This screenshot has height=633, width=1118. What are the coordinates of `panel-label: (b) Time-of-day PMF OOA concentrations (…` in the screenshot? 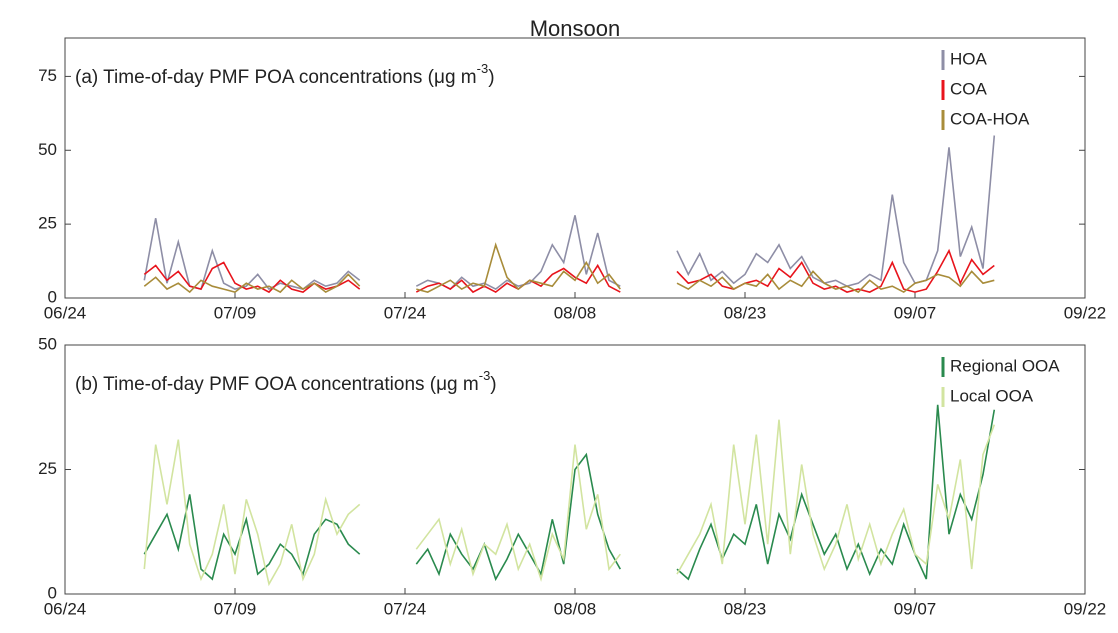 It's located at (286, 381).